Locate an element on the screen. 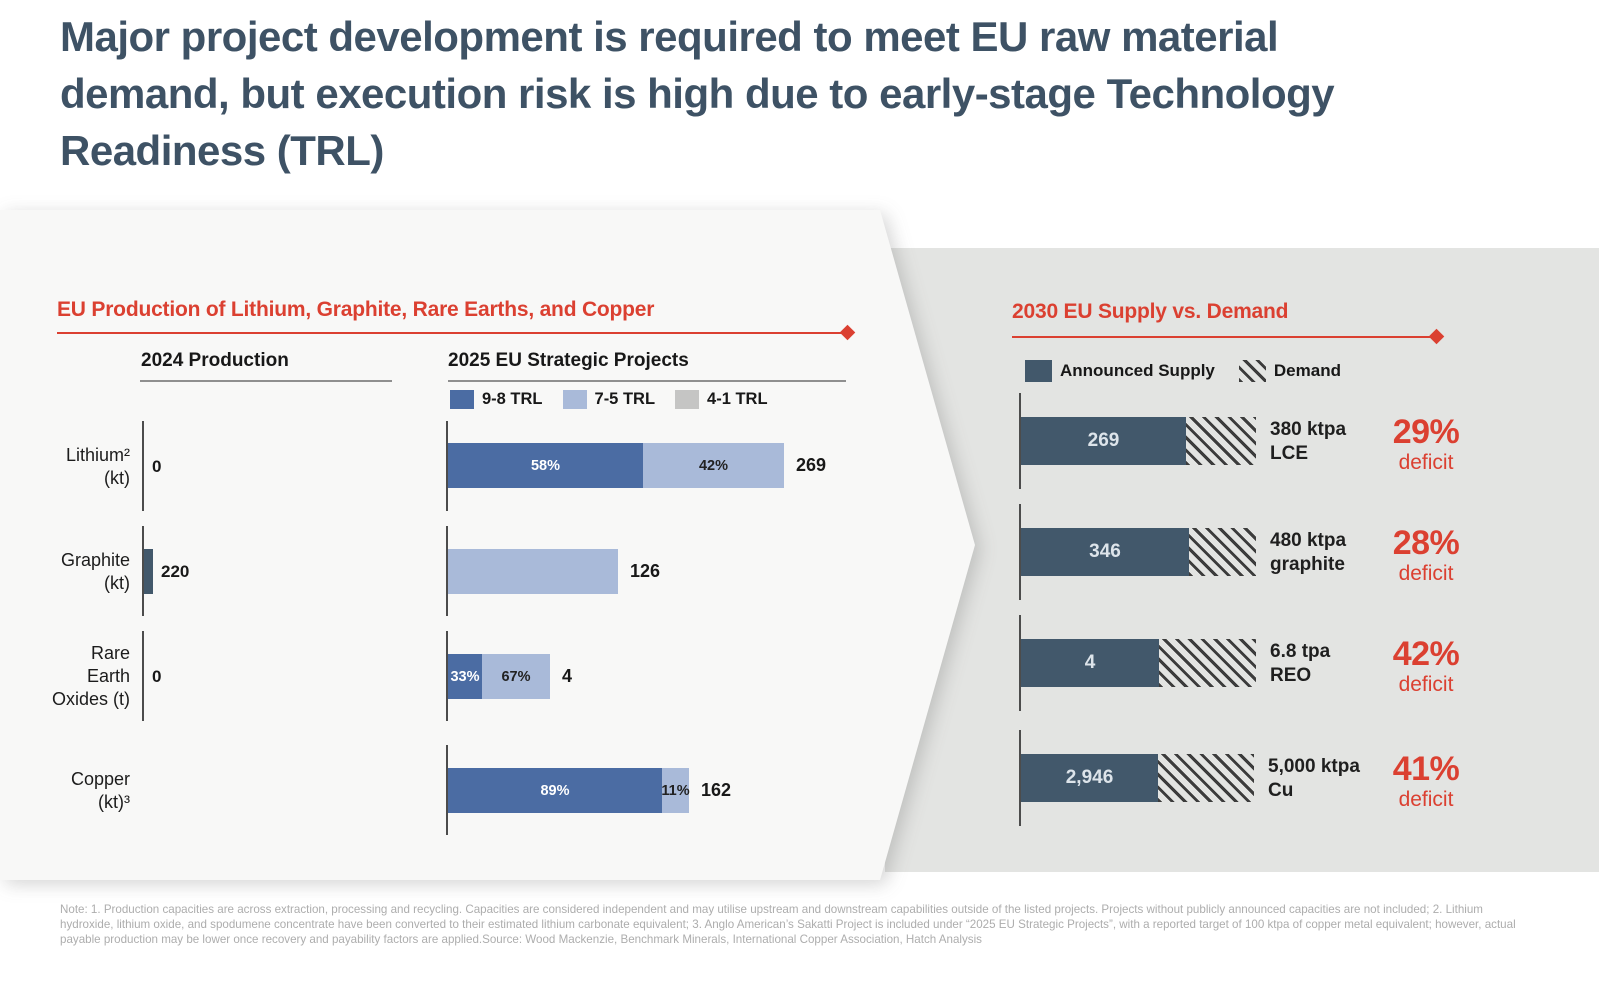 Image resolution: width=1599 pixels, height=985 pixels. deficit-cu: 41% deficit is located at coordinates (1426, 782).